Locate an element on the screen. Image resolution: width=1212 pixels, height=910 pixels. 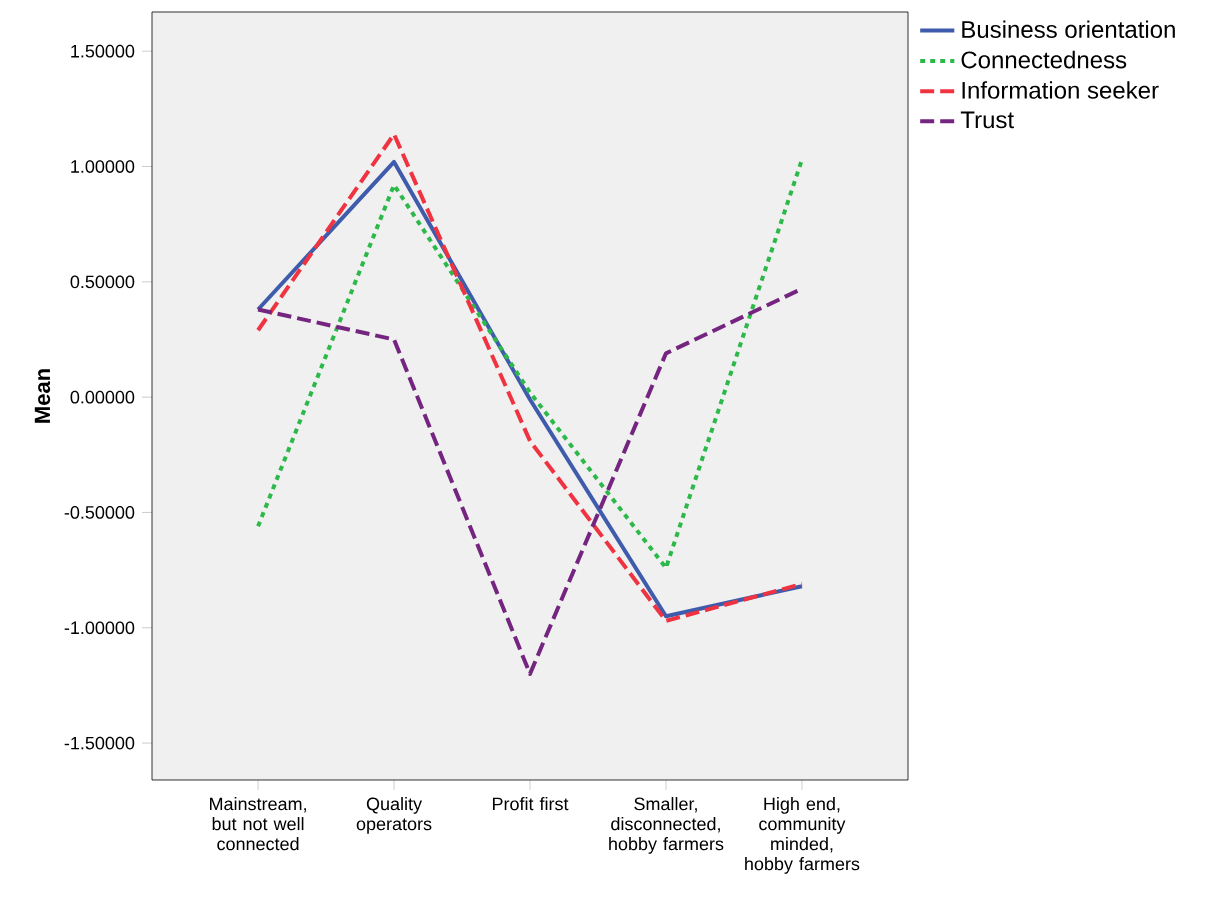
y-tick-label: -1.00000 is located at coordinates (99, 628).